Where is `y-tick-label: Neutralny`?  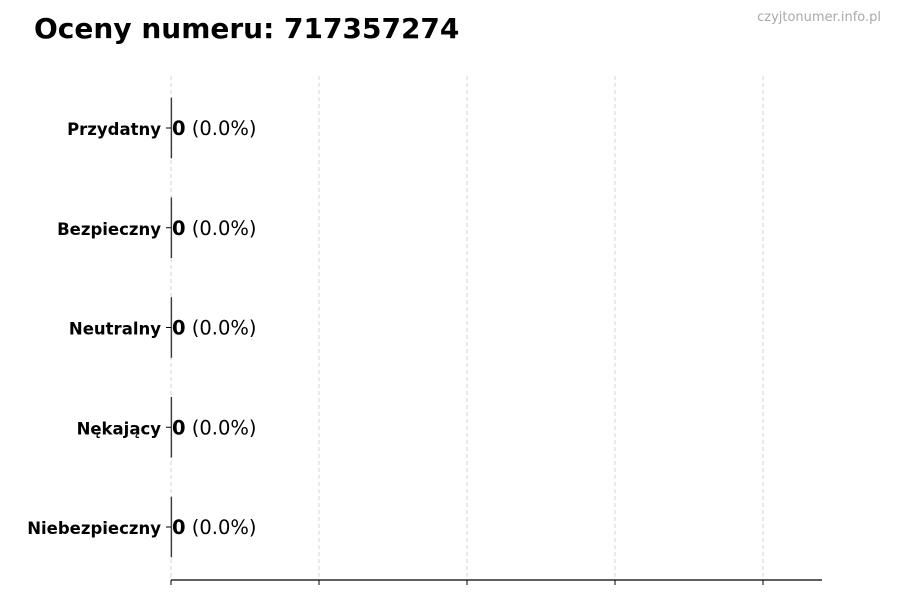
y-tick-label: Neutralny is located at coordinates (115, 329).